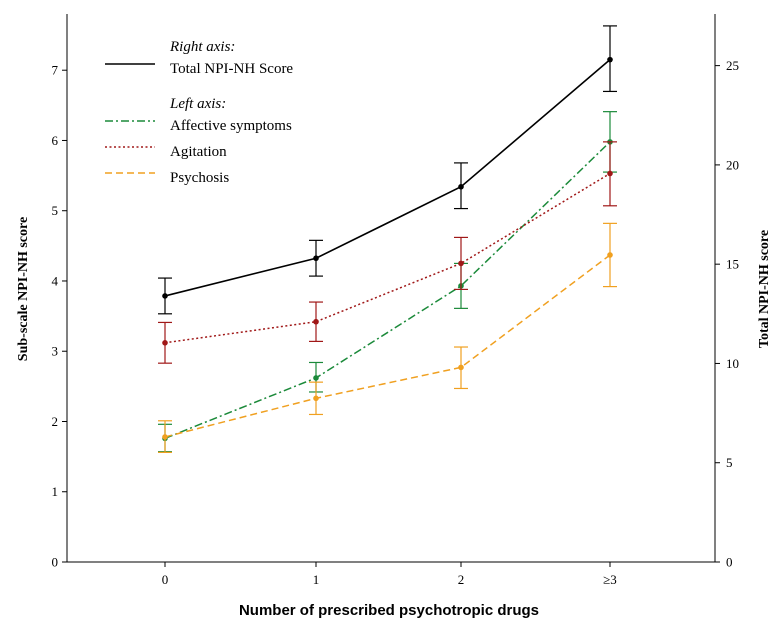 This screenshot has width=772, height=627. I want to click on x-tick-label: ≥3, so click(610, 579).